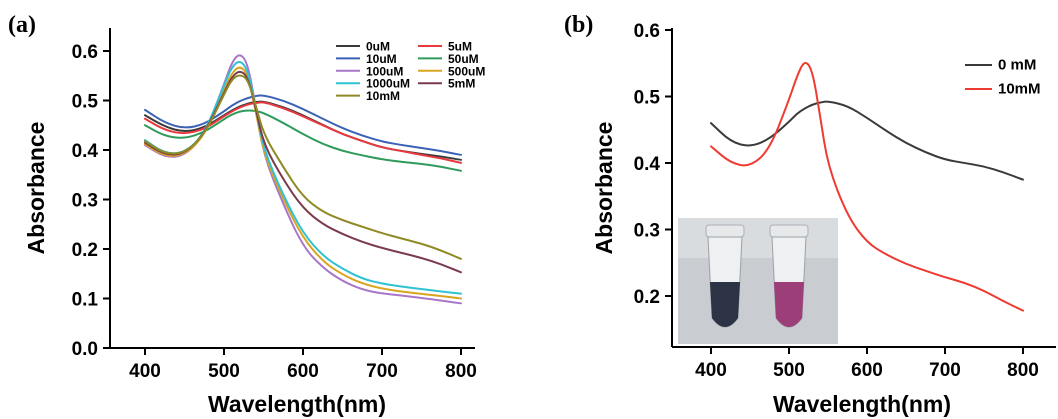 Image resolution: width=1058 pixels, height=419 pixels. What do you see at coordinates (410, 71) in the screenshot?
I see `panel-a-legend: 0uM 5uM 10uM 50uM 100uM 500uM 1000uM 5mM 10mM` at bounding box center [410, 71].